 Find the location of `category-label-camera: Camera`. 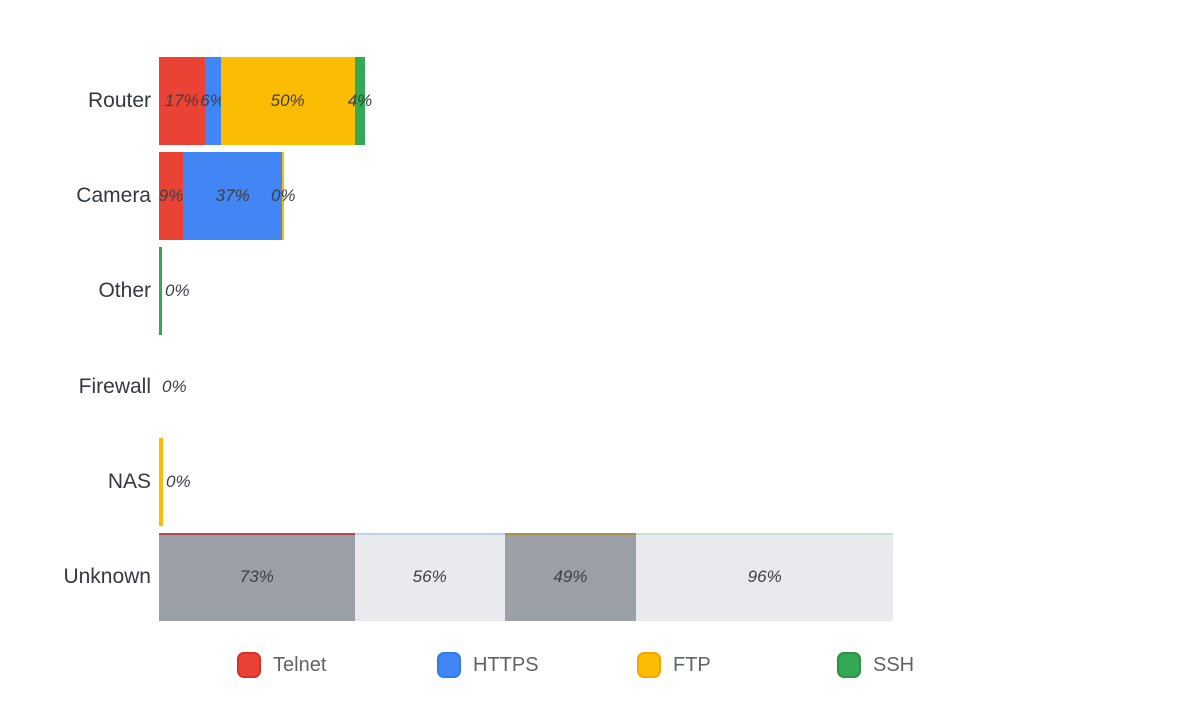

category-label-camera: Camera is located at coordinates (113, 196).